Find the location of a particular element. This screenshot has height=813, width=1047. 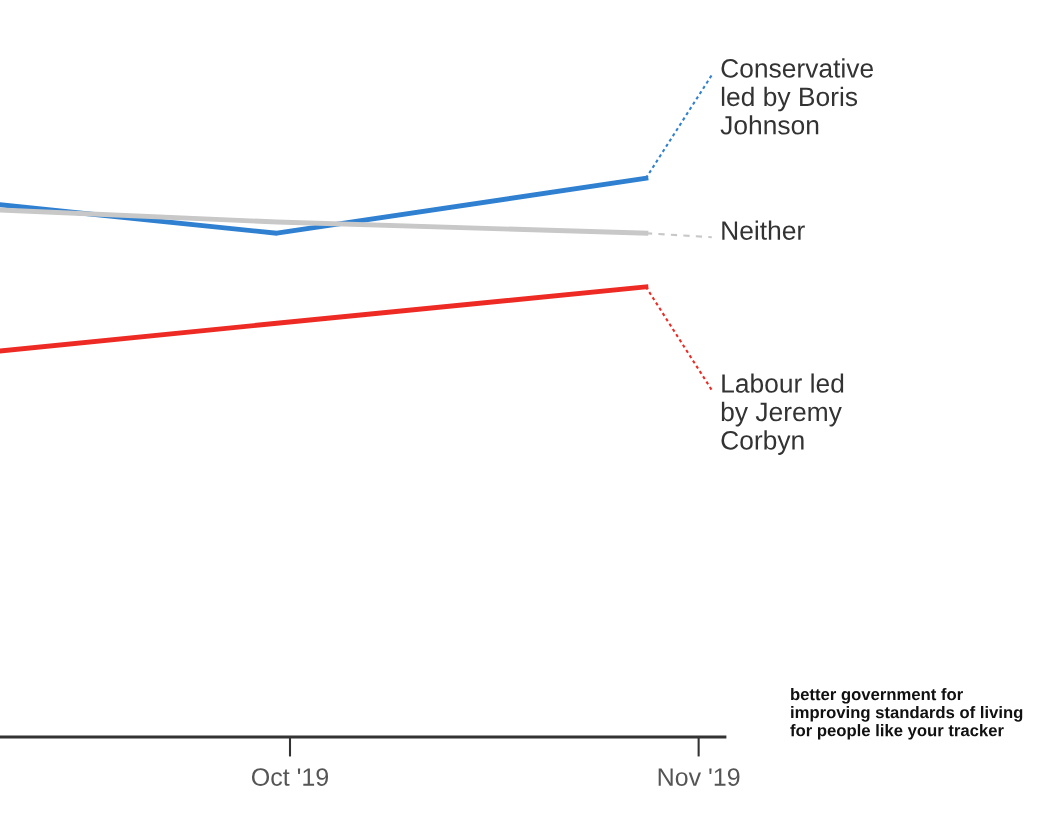

text: better government for improving standards of living for people like your tracker is located at coordinates (906, 714).